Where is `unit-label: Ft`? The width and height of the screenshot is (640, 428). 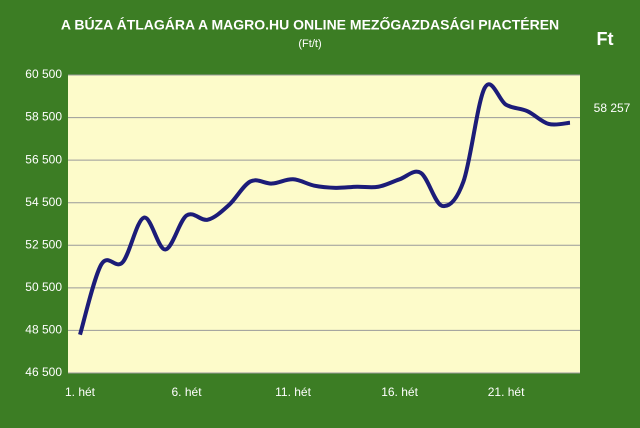
unit-label: Ft is located at coordinates (605, 39).